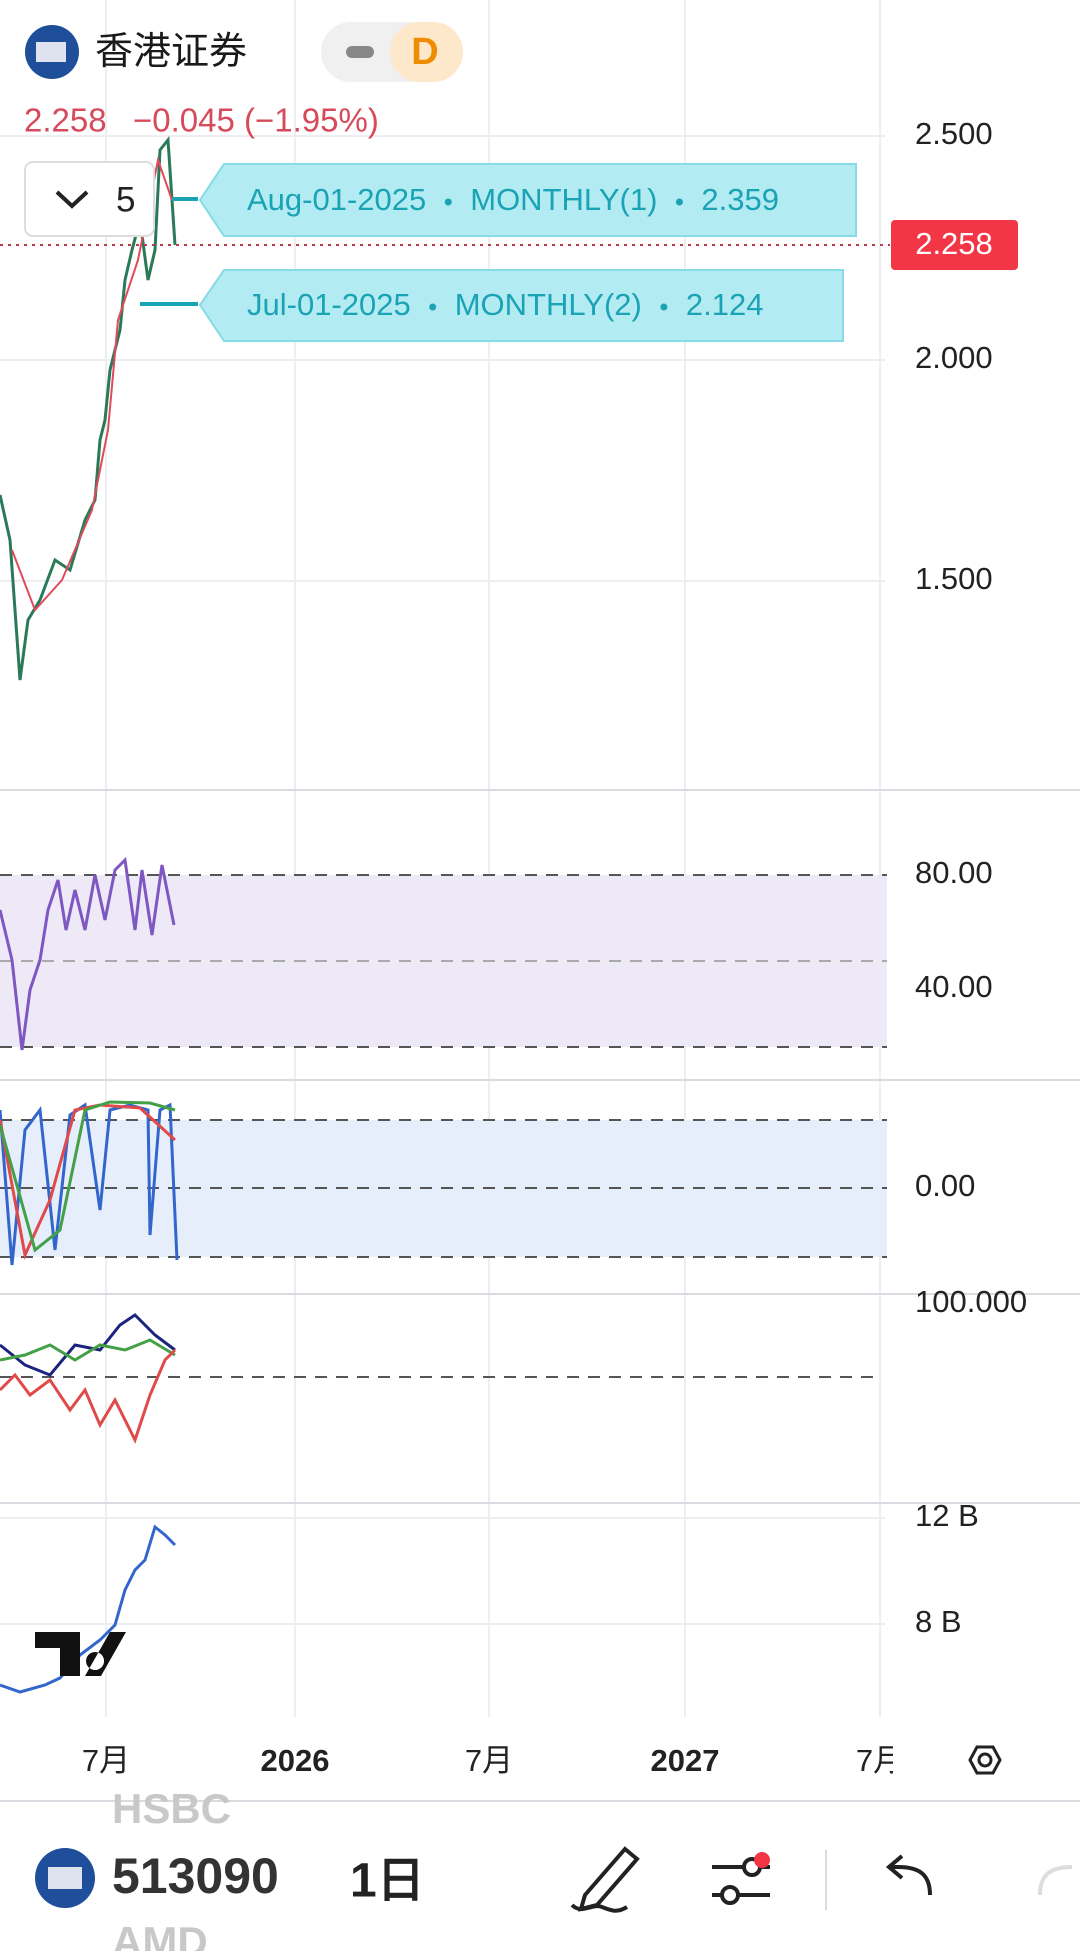  What do you see at coordinates (65, 1878) in the screenshot?
I see `footer-logo-mark` at bounding box center [65, 1878].